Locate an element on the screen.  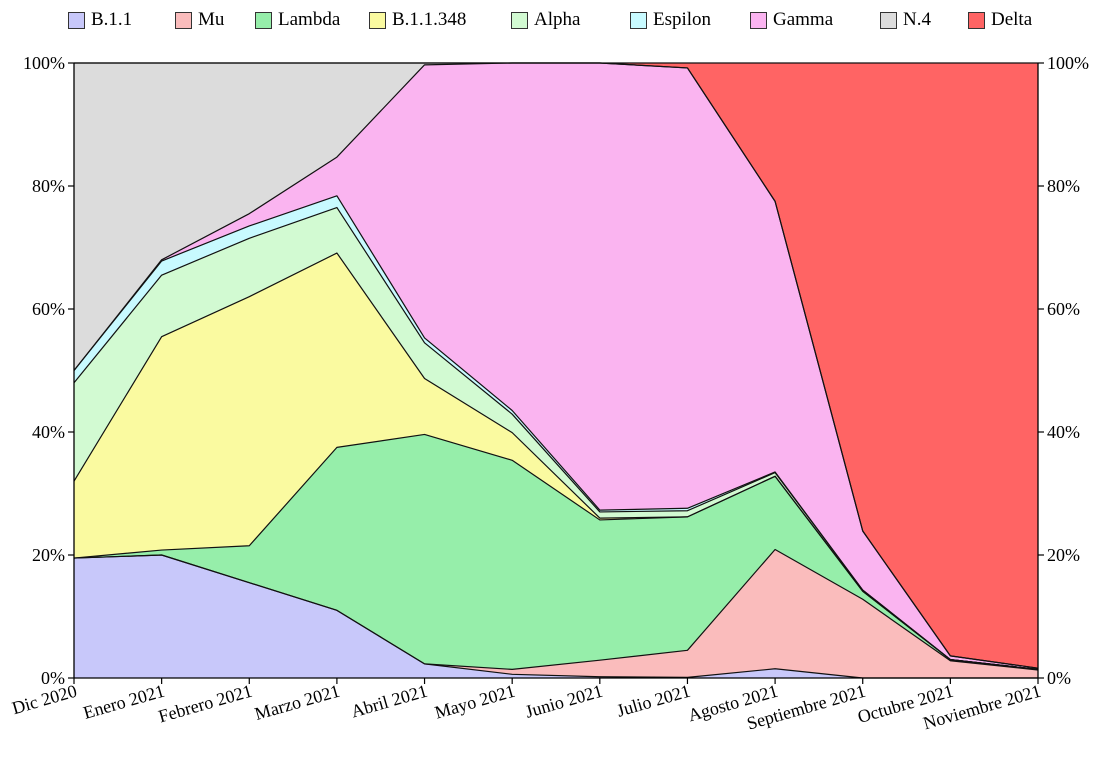
legend-item-lambda: Lambda is located at coordinates (297, 20).